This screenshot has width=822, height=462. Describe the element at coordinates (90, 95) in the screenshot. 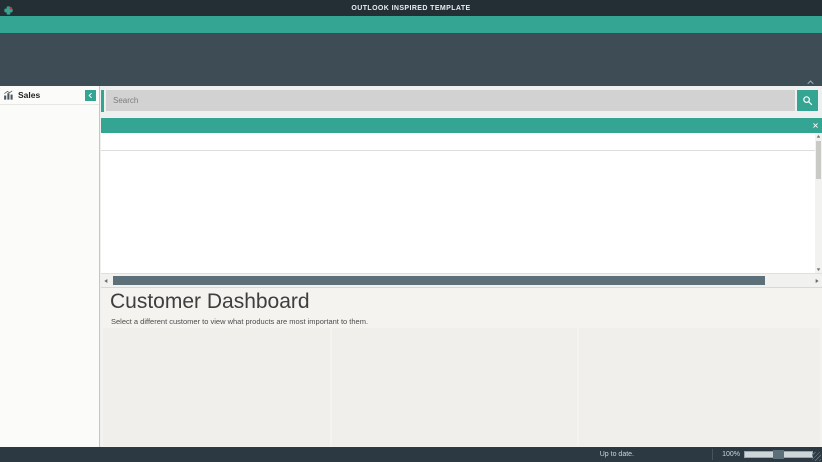

I see `sidebar-collapse-button` at that location.